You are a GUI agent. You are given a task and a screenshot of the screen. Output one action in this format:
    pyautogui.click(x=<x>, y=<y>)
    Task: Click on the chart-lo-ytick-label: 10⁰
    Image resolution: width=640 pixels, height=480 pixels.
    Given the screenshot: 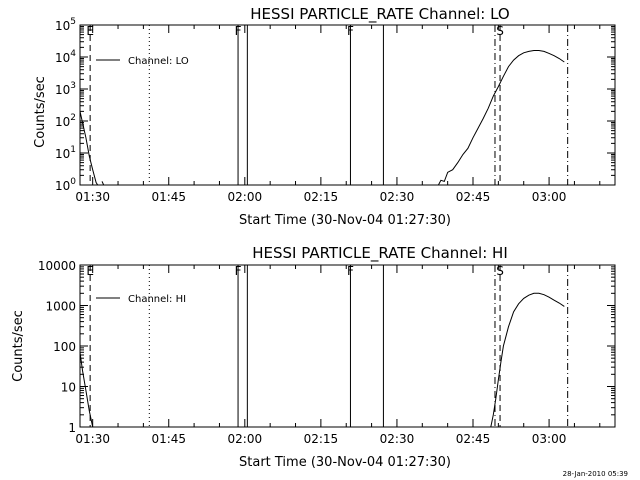 What is the action you would take?
    pyautogui.click(x=65, y=185)
    